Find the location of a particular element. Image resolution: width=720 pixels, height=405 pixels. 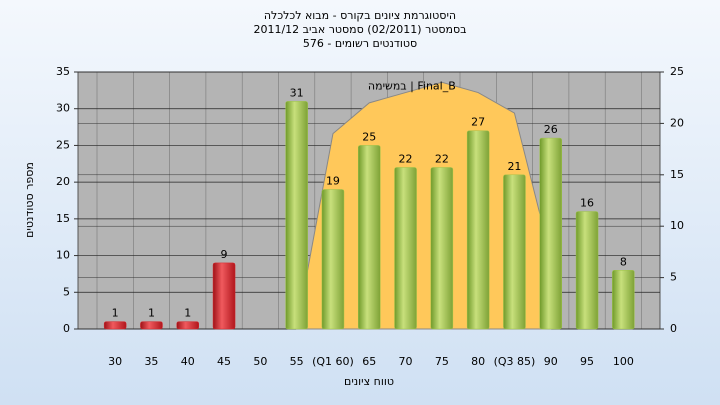

y2-tick-label: 5 is located at coordinates (673, 277).